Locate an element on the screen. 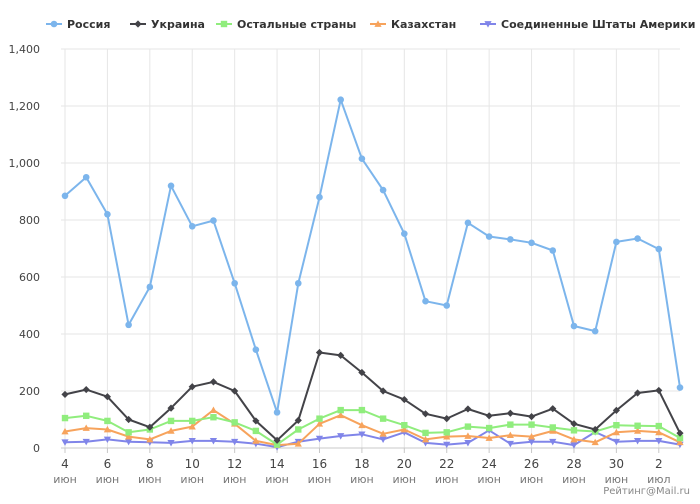 This screenshot has height=504, width=700. x-tick-label-day: 8 is located at coordinates (150, 464).